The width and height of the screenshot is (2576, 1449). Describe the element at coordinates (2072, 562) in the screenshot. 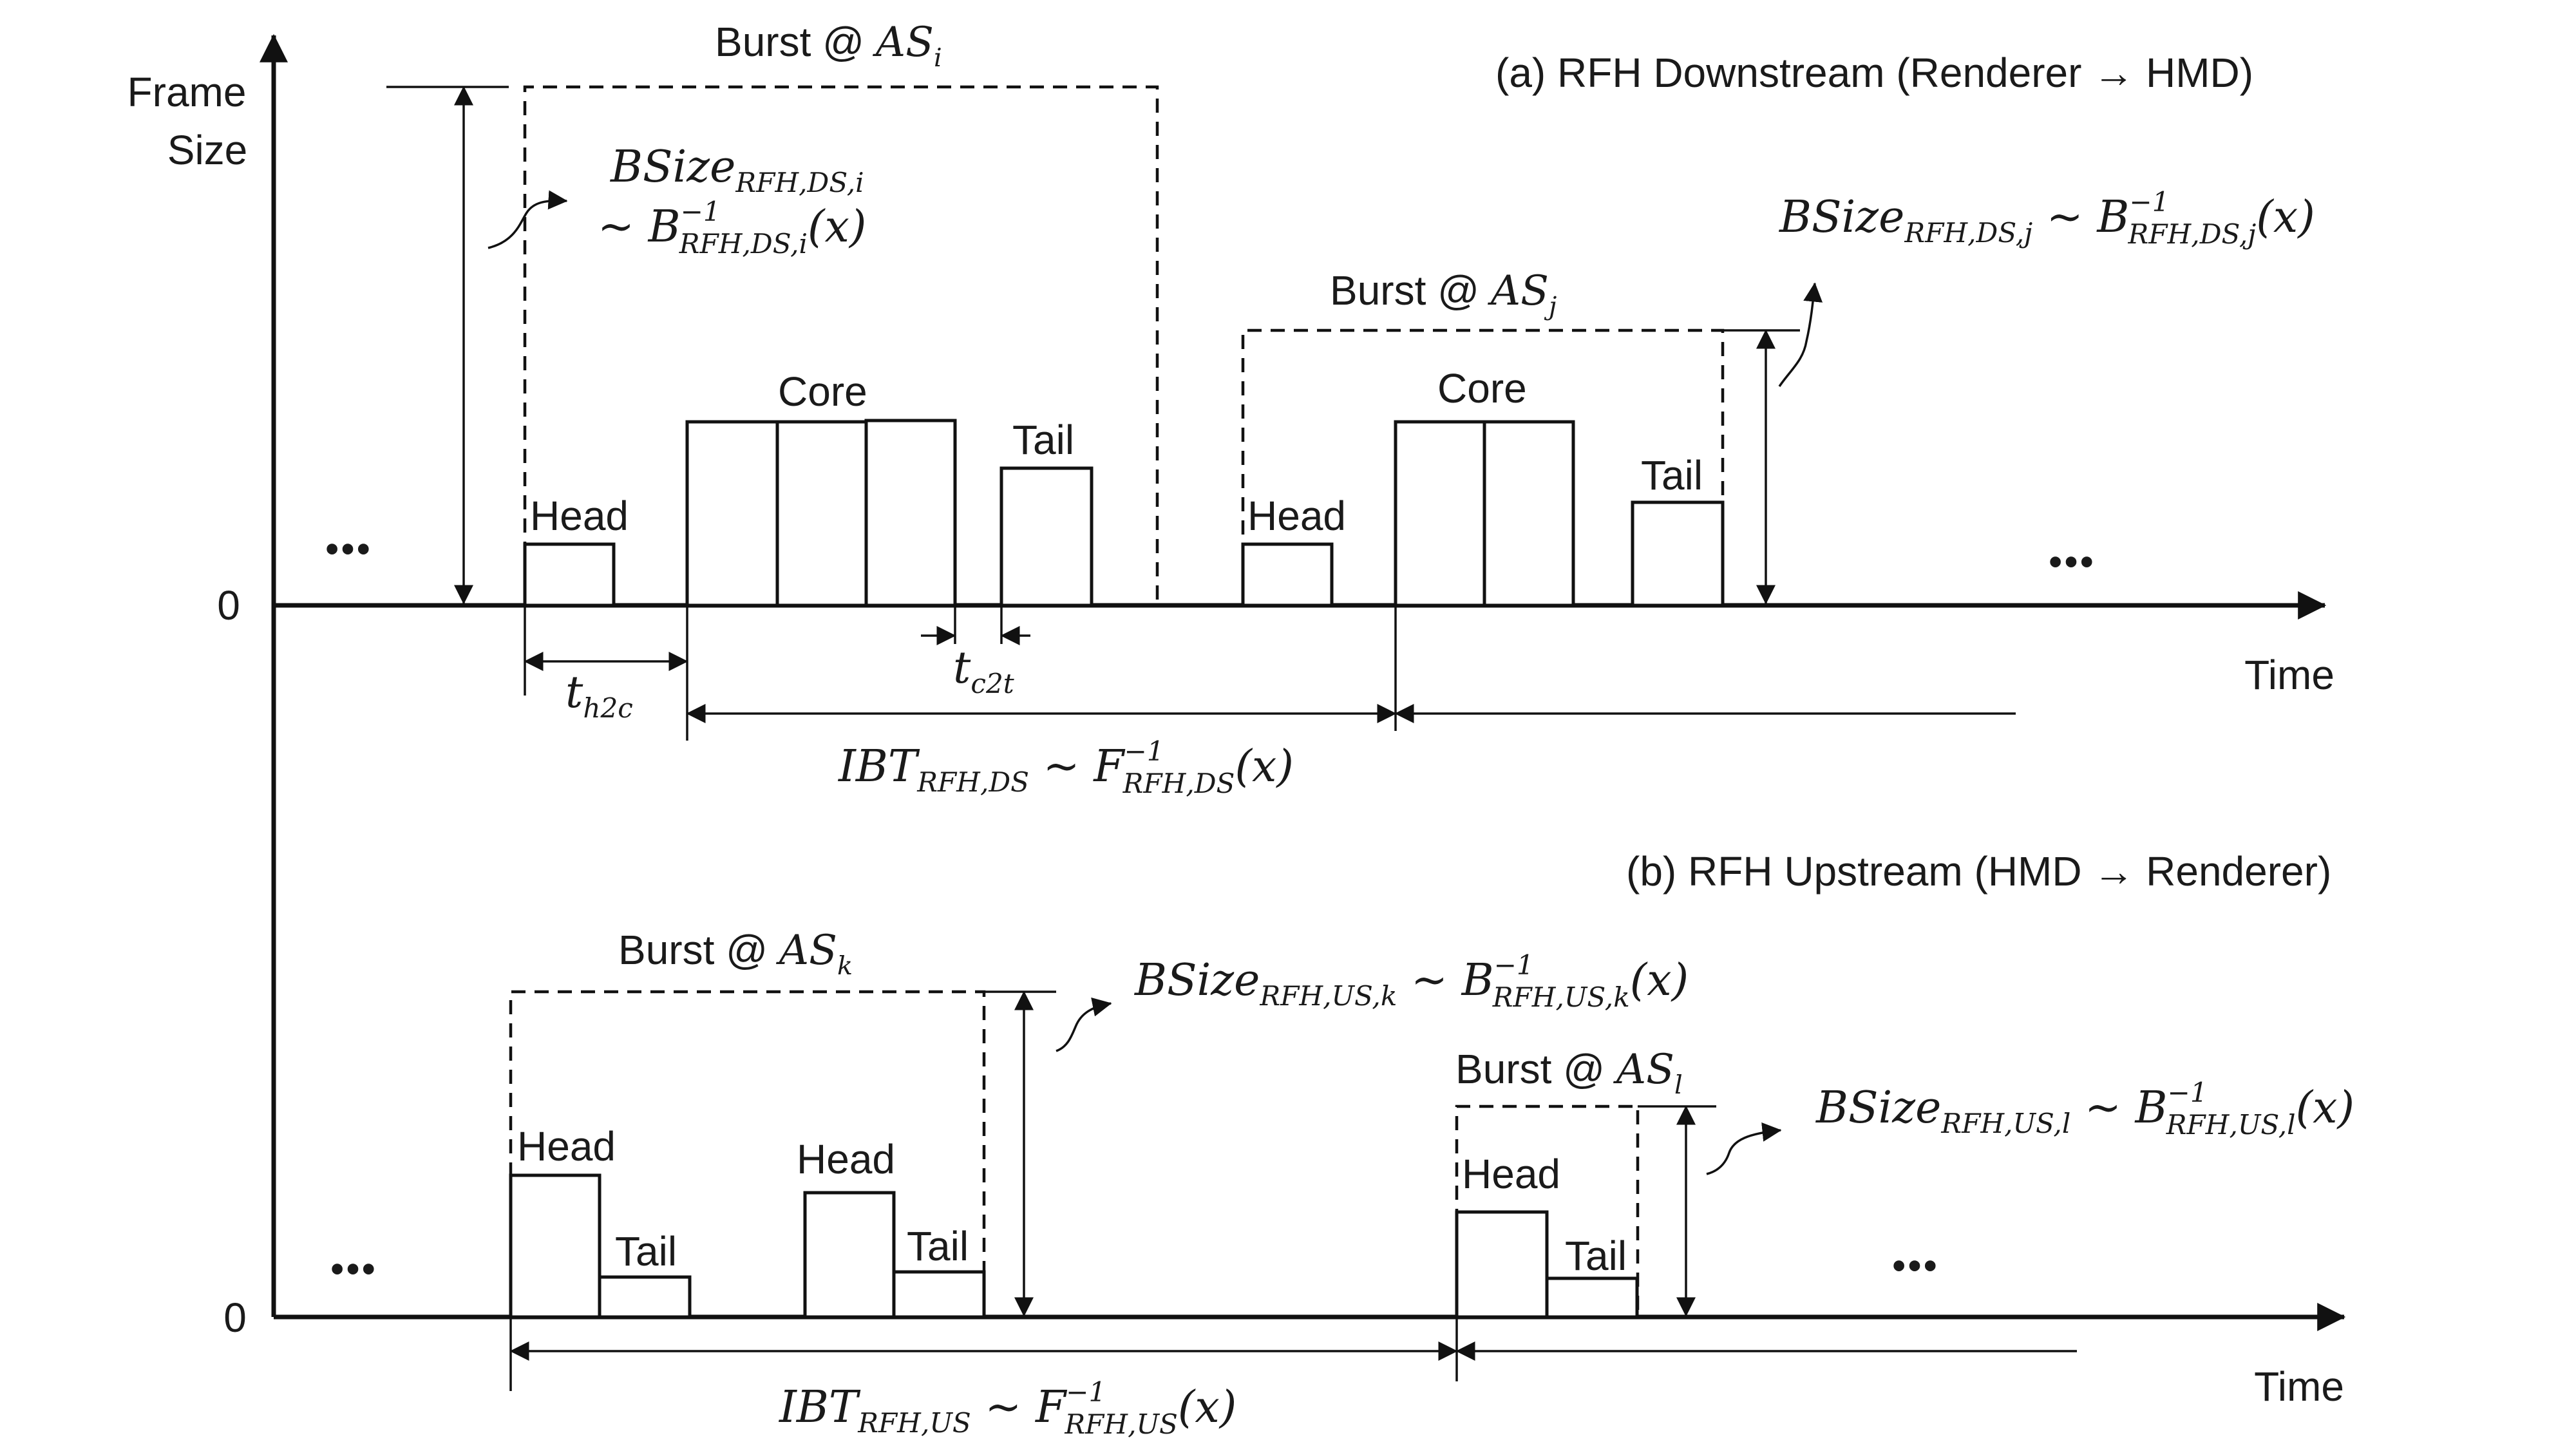

I see `ellipsis-top-right: •••` at that location.